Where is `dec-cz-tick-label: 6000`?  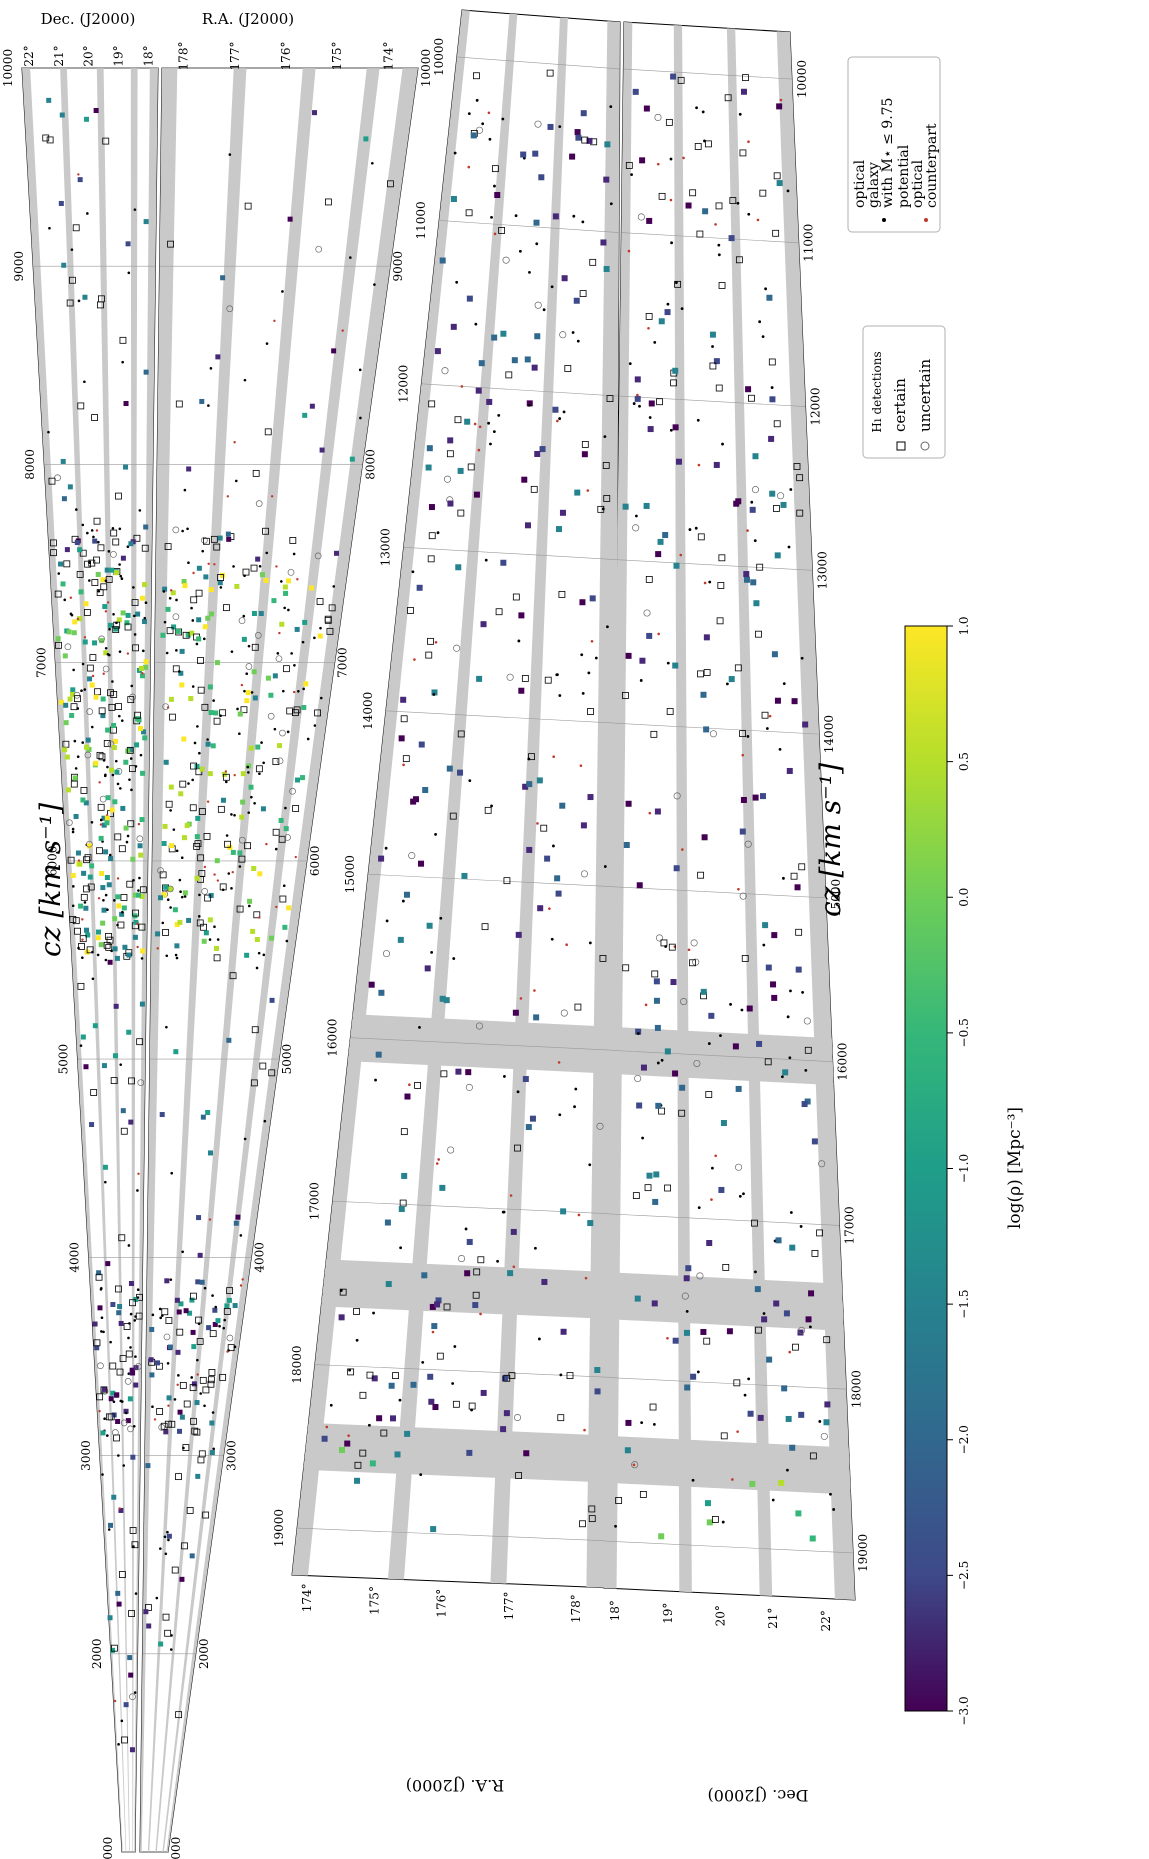
dec-cz-tick-label: 6000 is located at coordinates (52, 861).